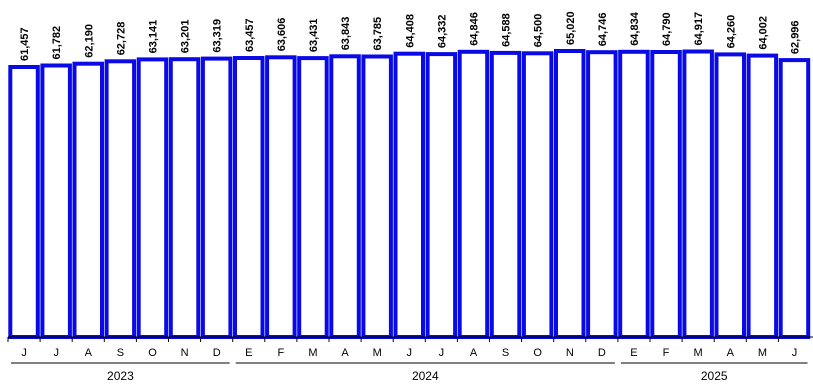 Image resolution: width=813 pixels, height=387 pixels. Describe the element at coordinates (282, 35) in the screenshot. I see `data-label: 63,606` at that location.